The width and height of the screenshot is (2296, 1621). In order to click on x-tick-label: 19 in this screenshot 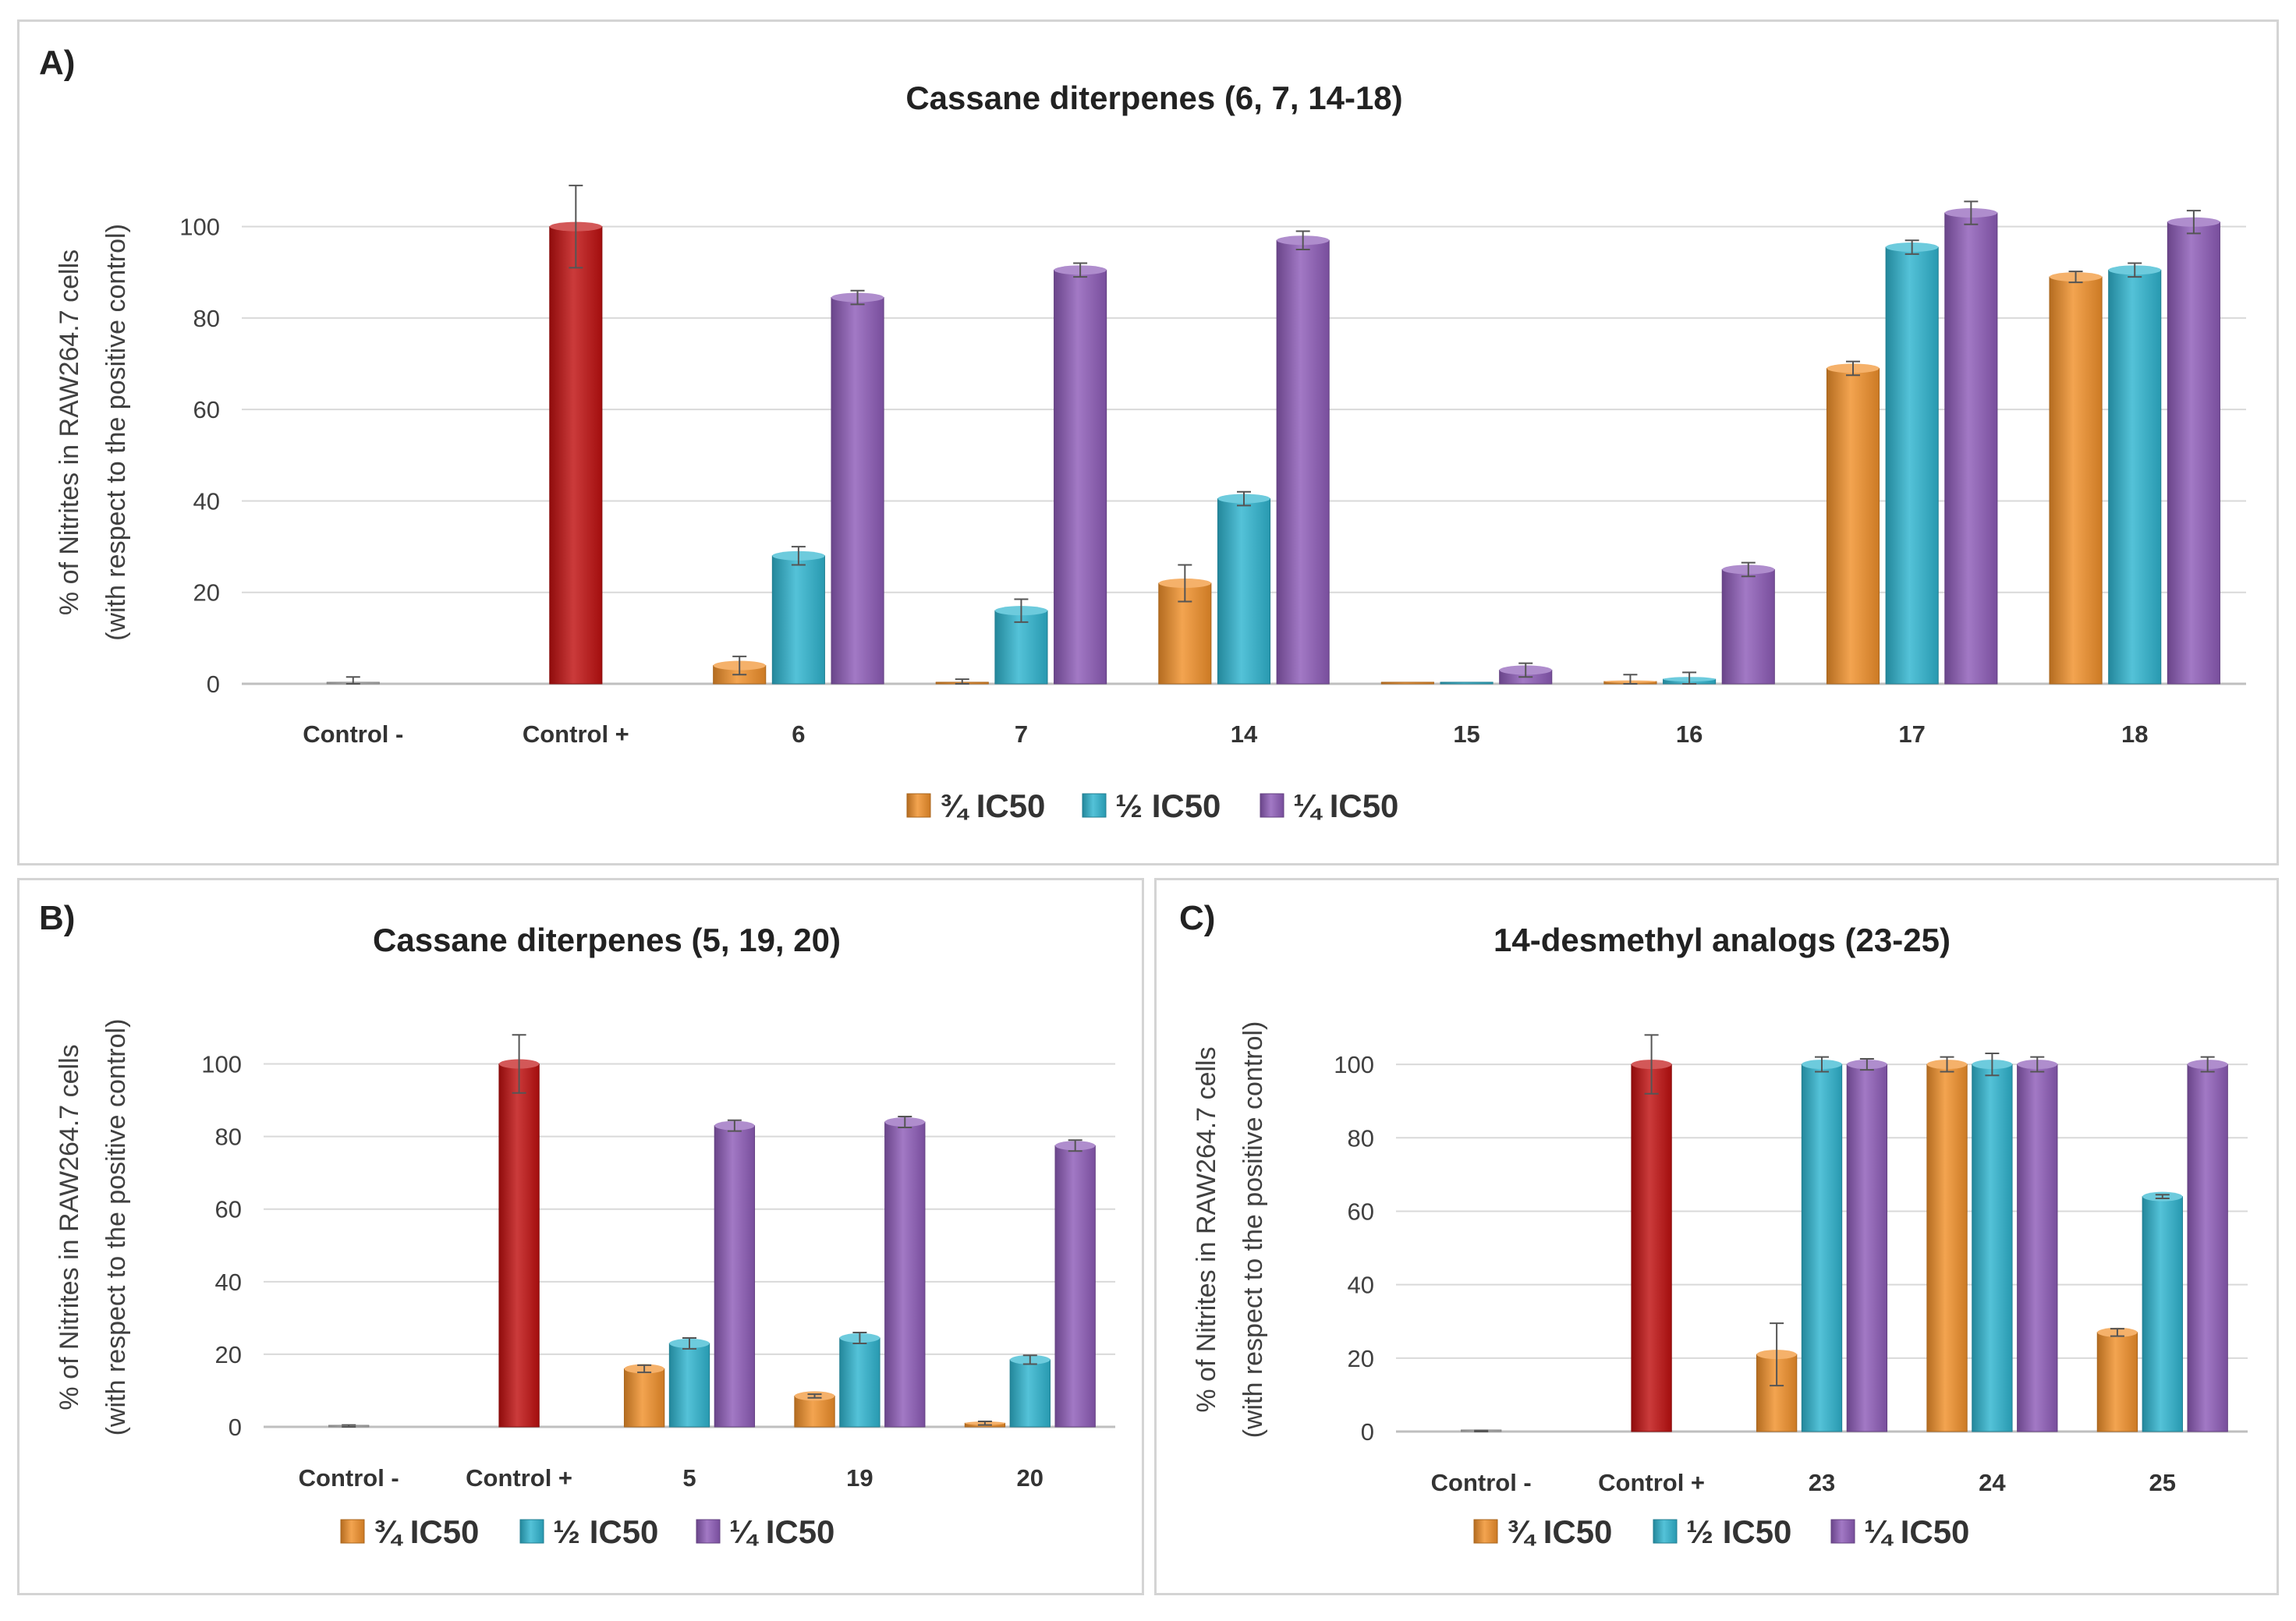, I will do `click(859, 1478)`.